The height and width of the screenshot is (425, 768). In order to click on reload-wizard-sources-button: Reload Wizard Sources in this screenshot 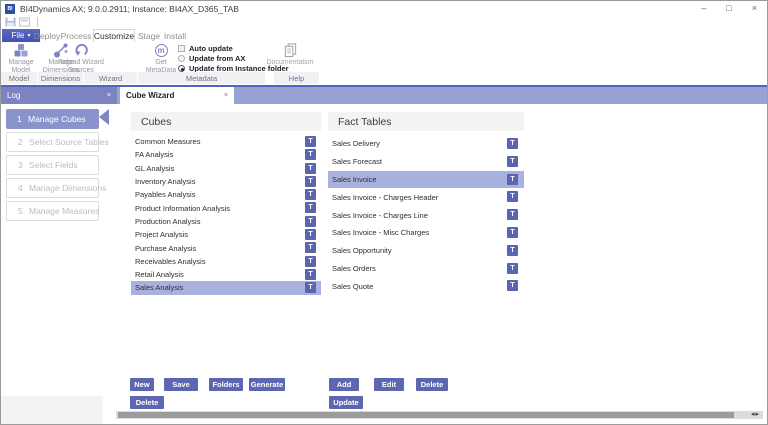, I will do `click(81, 58)`.